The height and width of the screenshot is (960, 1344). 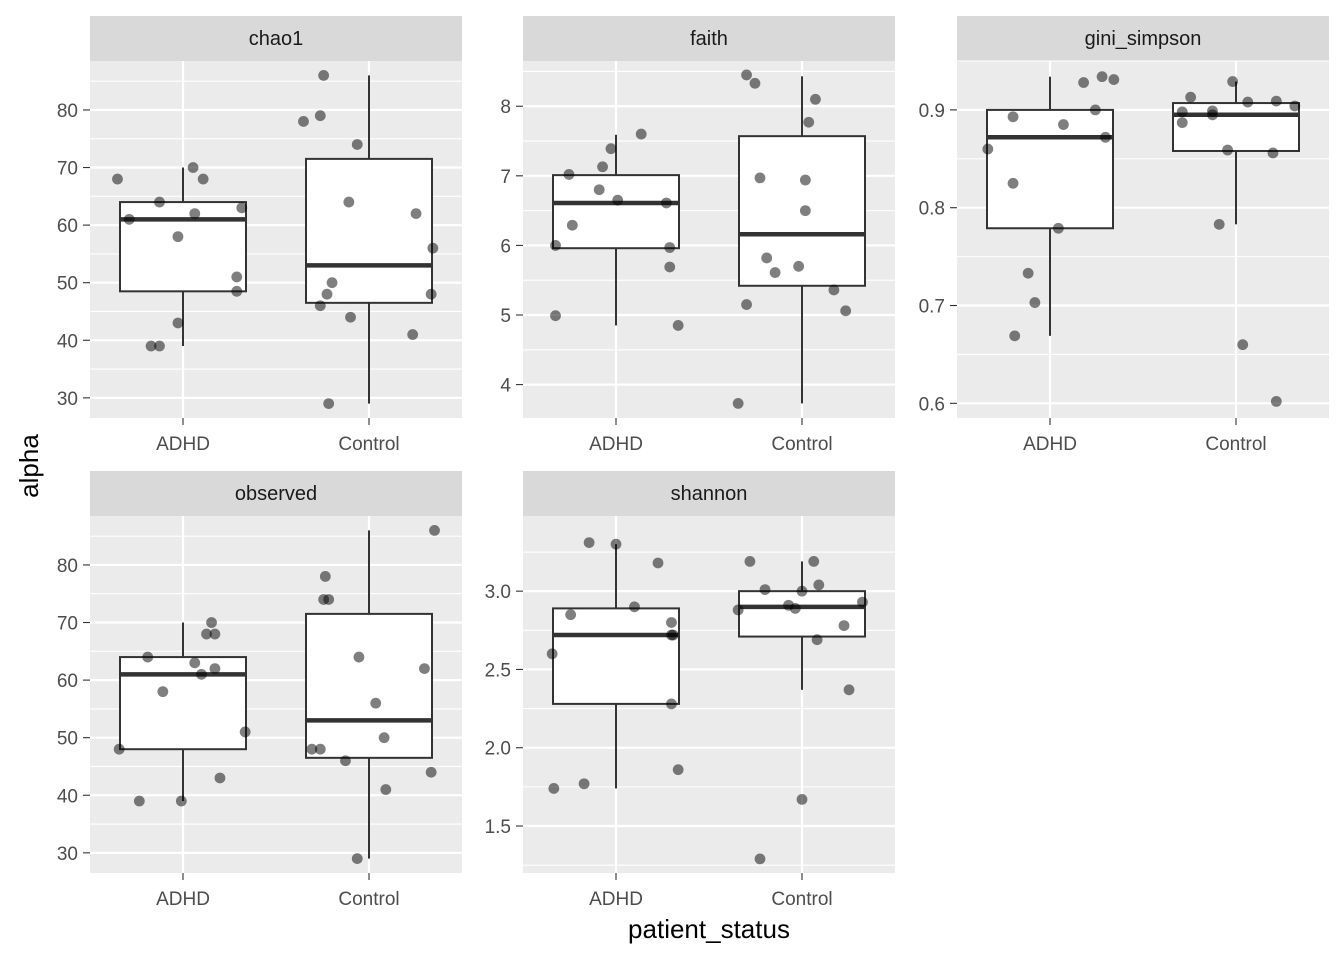 I want to click on facet-panel-gini-simpson: gini_simpson 0.6 0.7 0.8 0.9 ADHD Control, so click(x=1124, y=235).